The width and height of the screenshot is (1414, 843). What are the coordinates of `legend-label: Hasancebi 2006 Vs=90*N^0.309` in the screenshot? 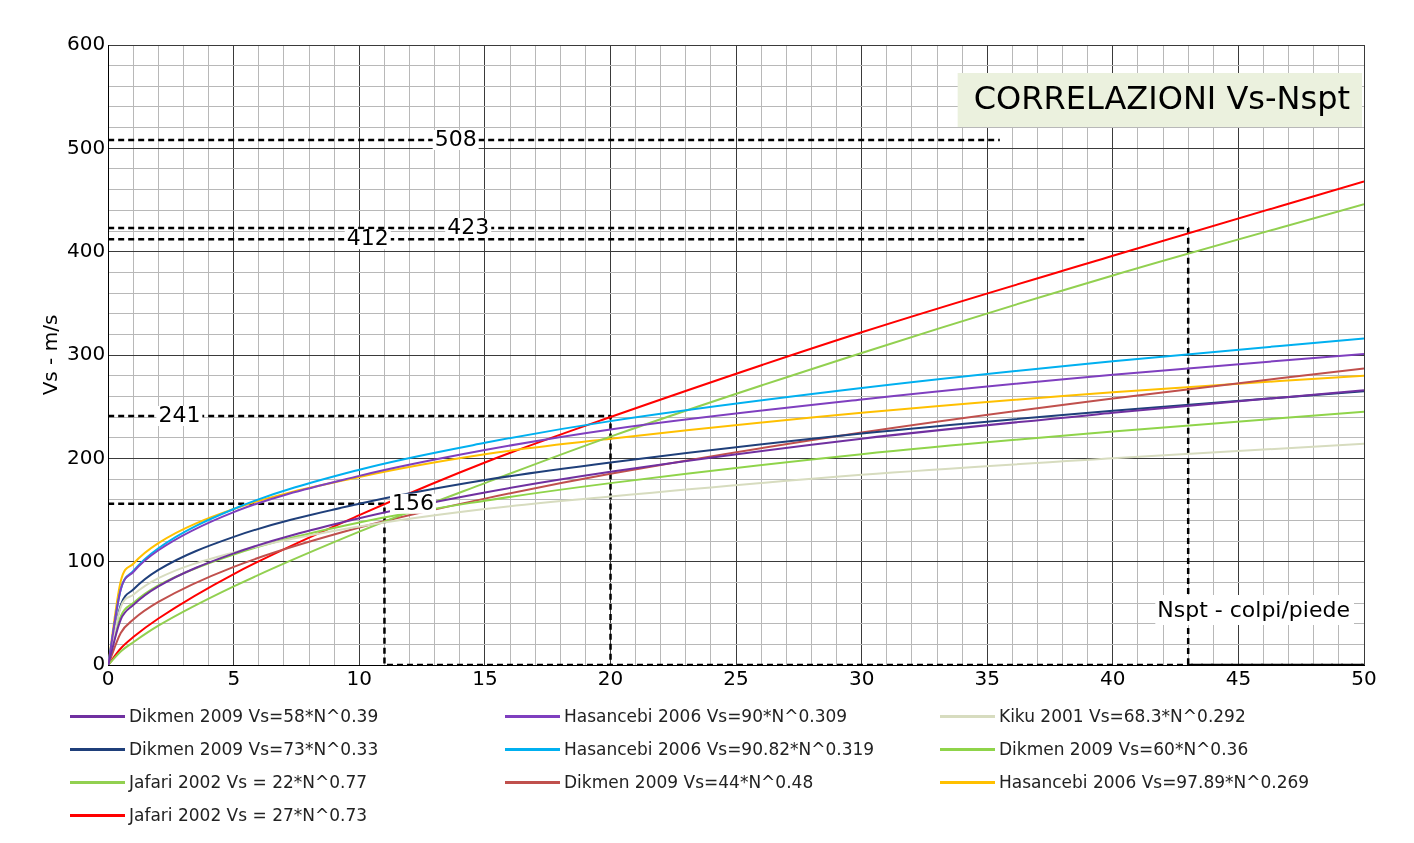 It's located at (706, 716).